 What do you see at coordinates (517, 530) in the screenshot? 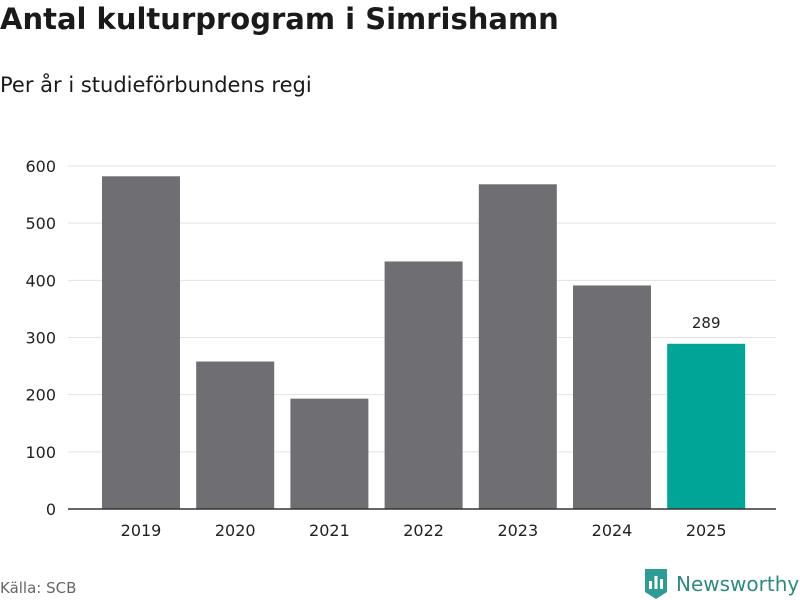
I see `x-tick-label: 2023` at bounding box center [517, 530].